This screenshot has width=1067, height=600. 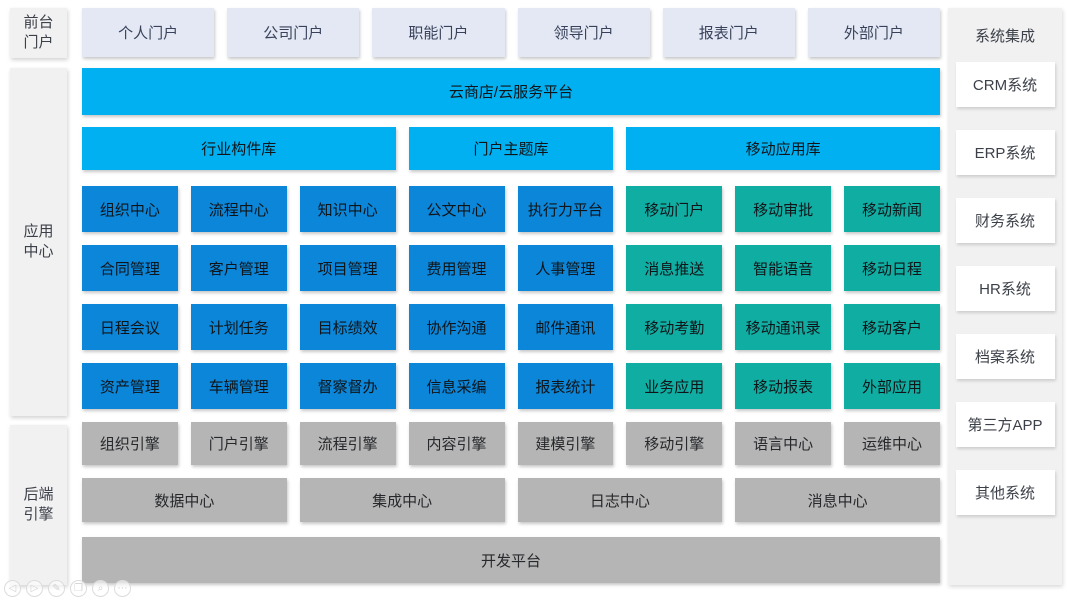 I want to click on hr-system-box: HR系统, so click(x=1005, y=288).